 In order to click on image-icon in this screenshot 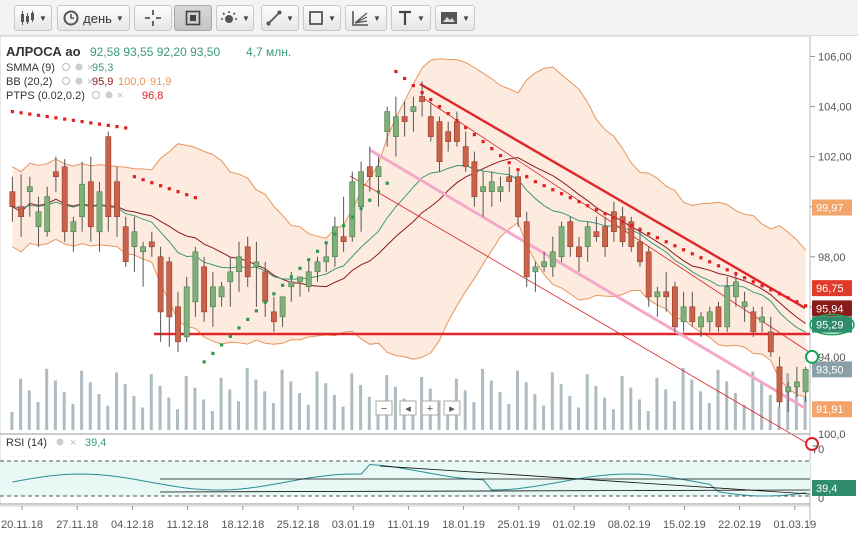, I will do `click(449, 18)`.